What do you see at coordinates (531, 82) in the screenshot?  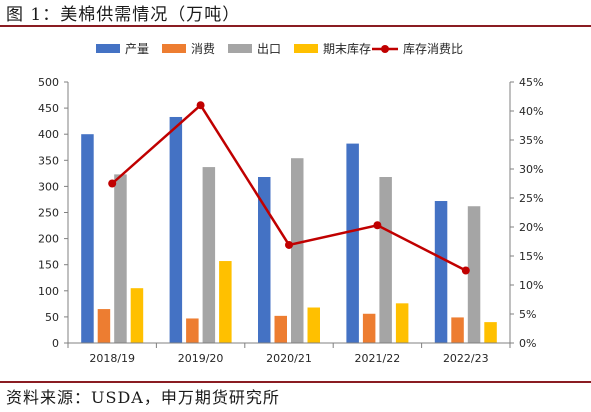 I see `right-tick-label: 45%` at bounding box center [531, 82].